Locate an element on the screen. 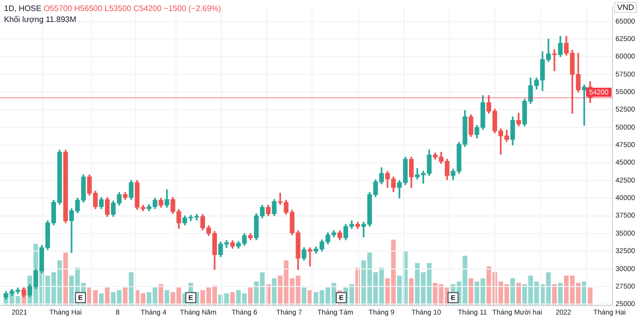  chart-title: 1D, HOSE is located at coordinates (23, 8).